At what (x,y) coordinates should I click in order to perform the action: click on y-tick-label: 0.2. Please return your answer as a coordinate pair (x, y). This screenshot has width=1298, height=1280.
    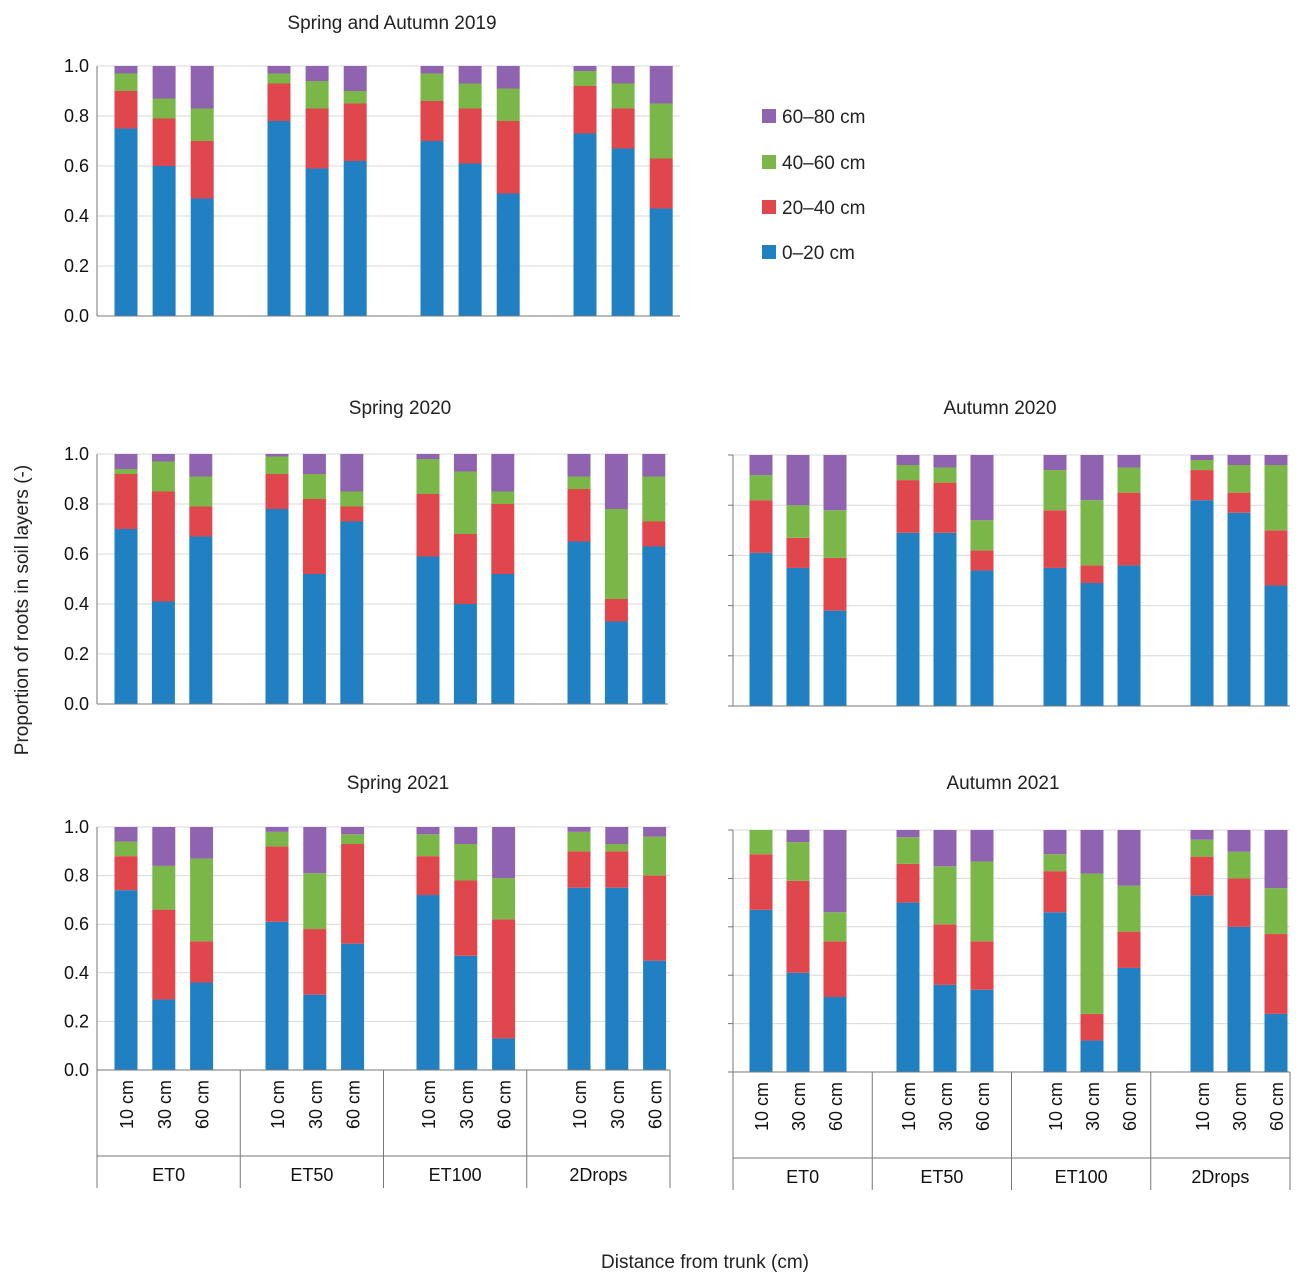
    Looking at the image, I should click on (76, 654).